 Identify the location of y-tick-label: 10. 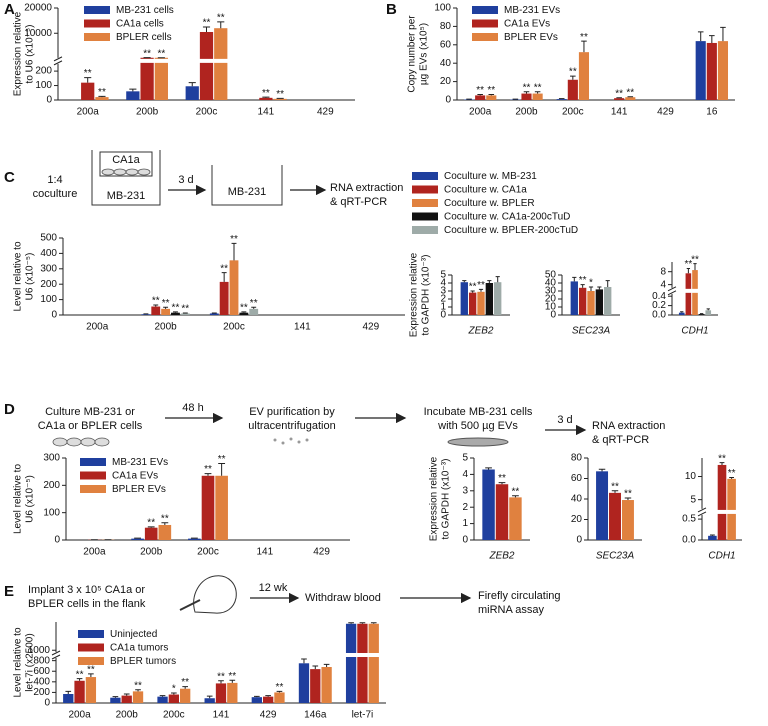
(551, 307).